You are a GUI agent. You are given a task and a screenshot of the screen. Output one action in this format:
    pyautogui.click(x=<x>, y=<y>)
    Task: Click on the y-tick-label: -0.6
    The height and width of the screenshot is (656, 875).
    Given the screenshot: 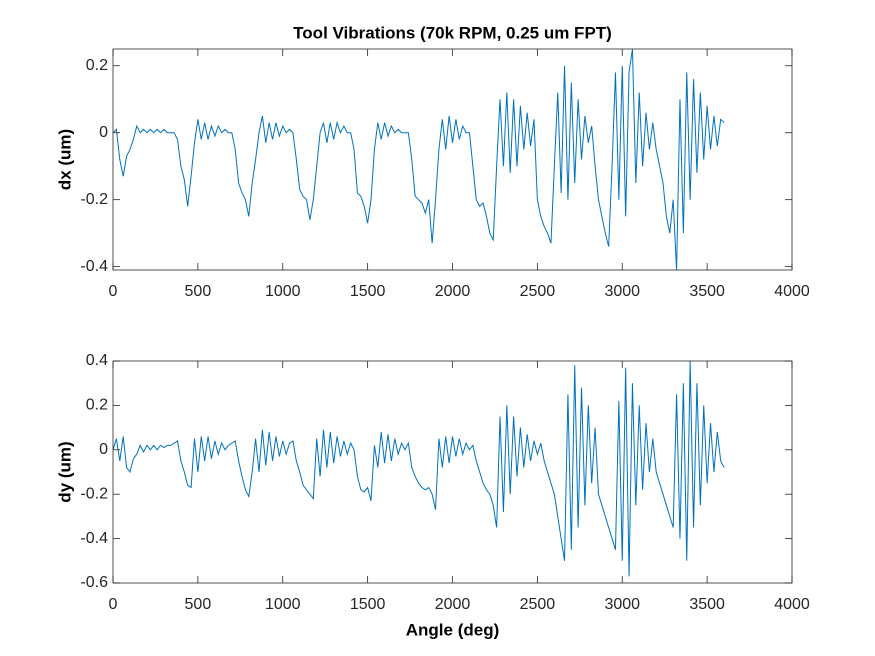 What is the action you would take?
    pyautogui.click(x=94, y=582)
    